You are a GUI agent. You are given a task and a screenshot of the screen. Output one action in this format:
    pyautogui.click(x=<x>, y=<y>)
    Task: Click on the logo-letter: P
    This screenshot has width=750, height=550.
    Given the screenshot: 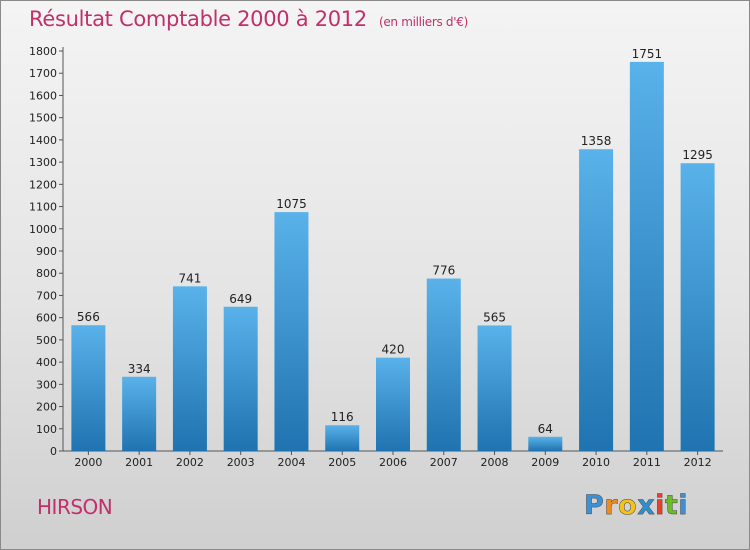 What is the action you would take?
    pyautogui.click(x=594, y=506)
    